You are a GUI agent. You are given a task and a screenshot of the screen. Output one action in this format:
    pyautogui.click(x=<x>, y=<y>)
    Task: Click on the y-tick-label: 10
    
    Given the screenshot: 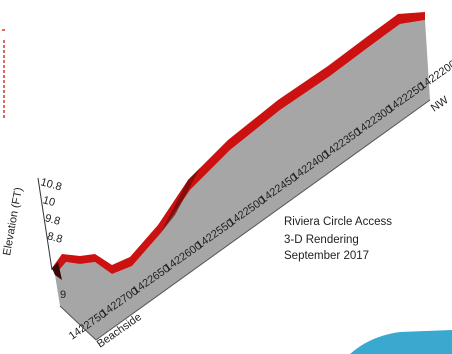 What is the action you would take?
    pyautogui.click(x=48, y=201)
    